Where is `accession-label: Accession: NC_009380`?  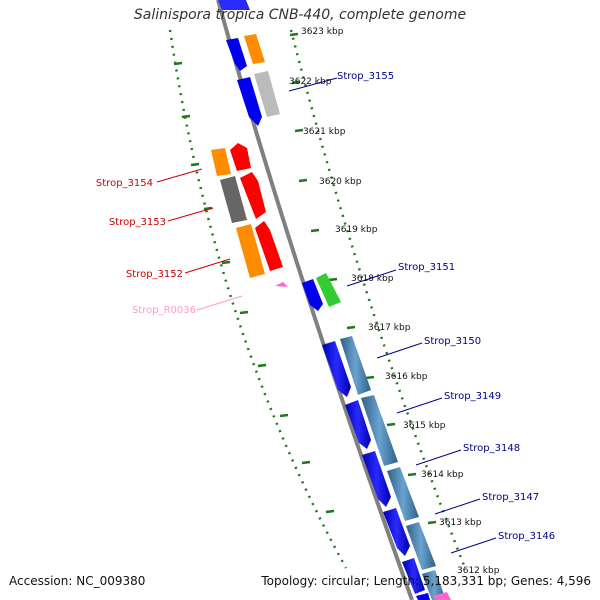 accession-label: Accession: NC_009380 is located at coordinates (77, 581).